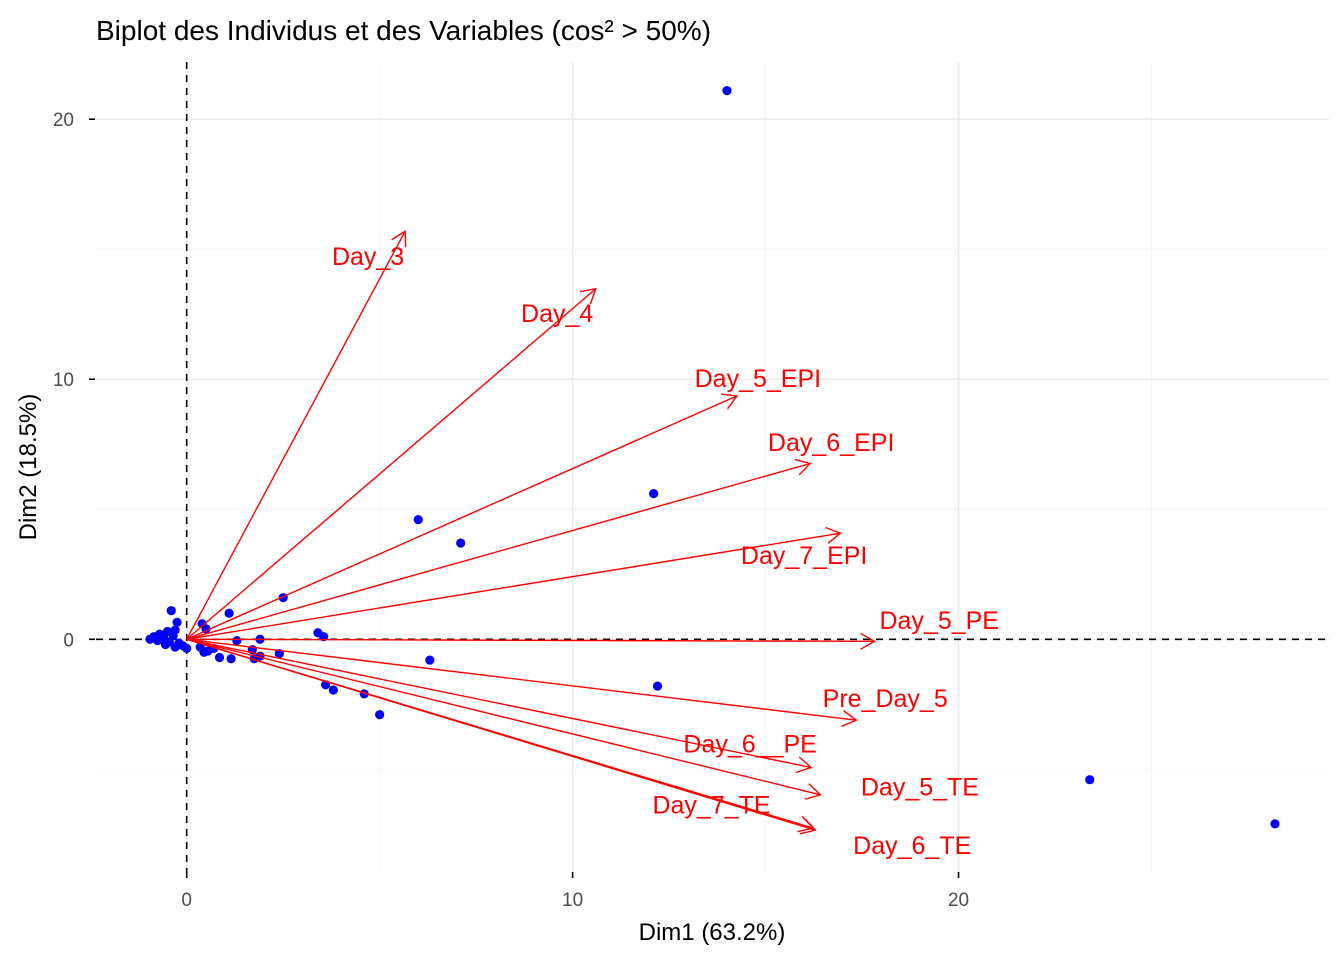  I want to click on y-tick-label: 20, so click(63, 120).